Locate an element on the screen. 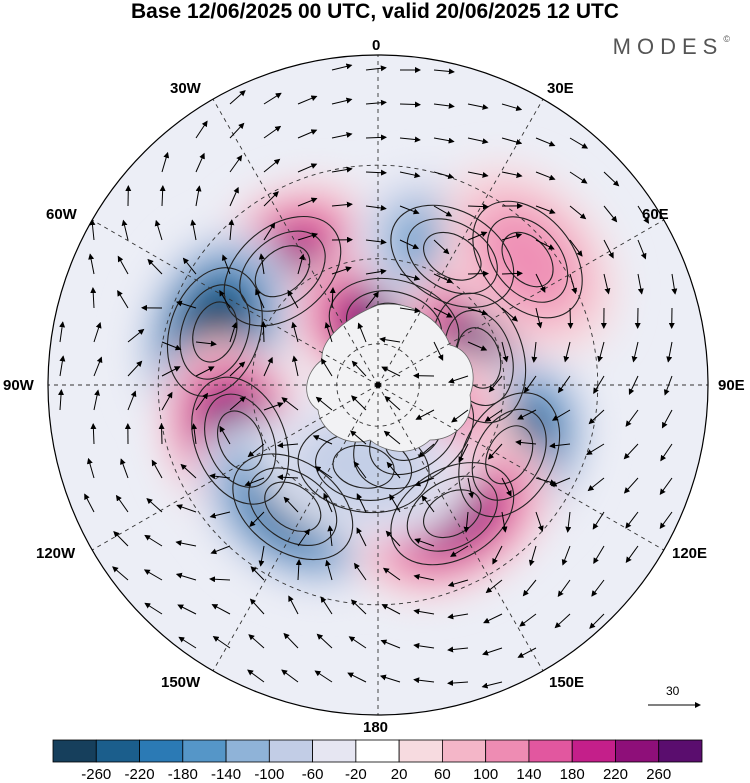 The width and height of the screenshot is (750, 783). colorbar-label: 220 is located at coordinates (615, 774).